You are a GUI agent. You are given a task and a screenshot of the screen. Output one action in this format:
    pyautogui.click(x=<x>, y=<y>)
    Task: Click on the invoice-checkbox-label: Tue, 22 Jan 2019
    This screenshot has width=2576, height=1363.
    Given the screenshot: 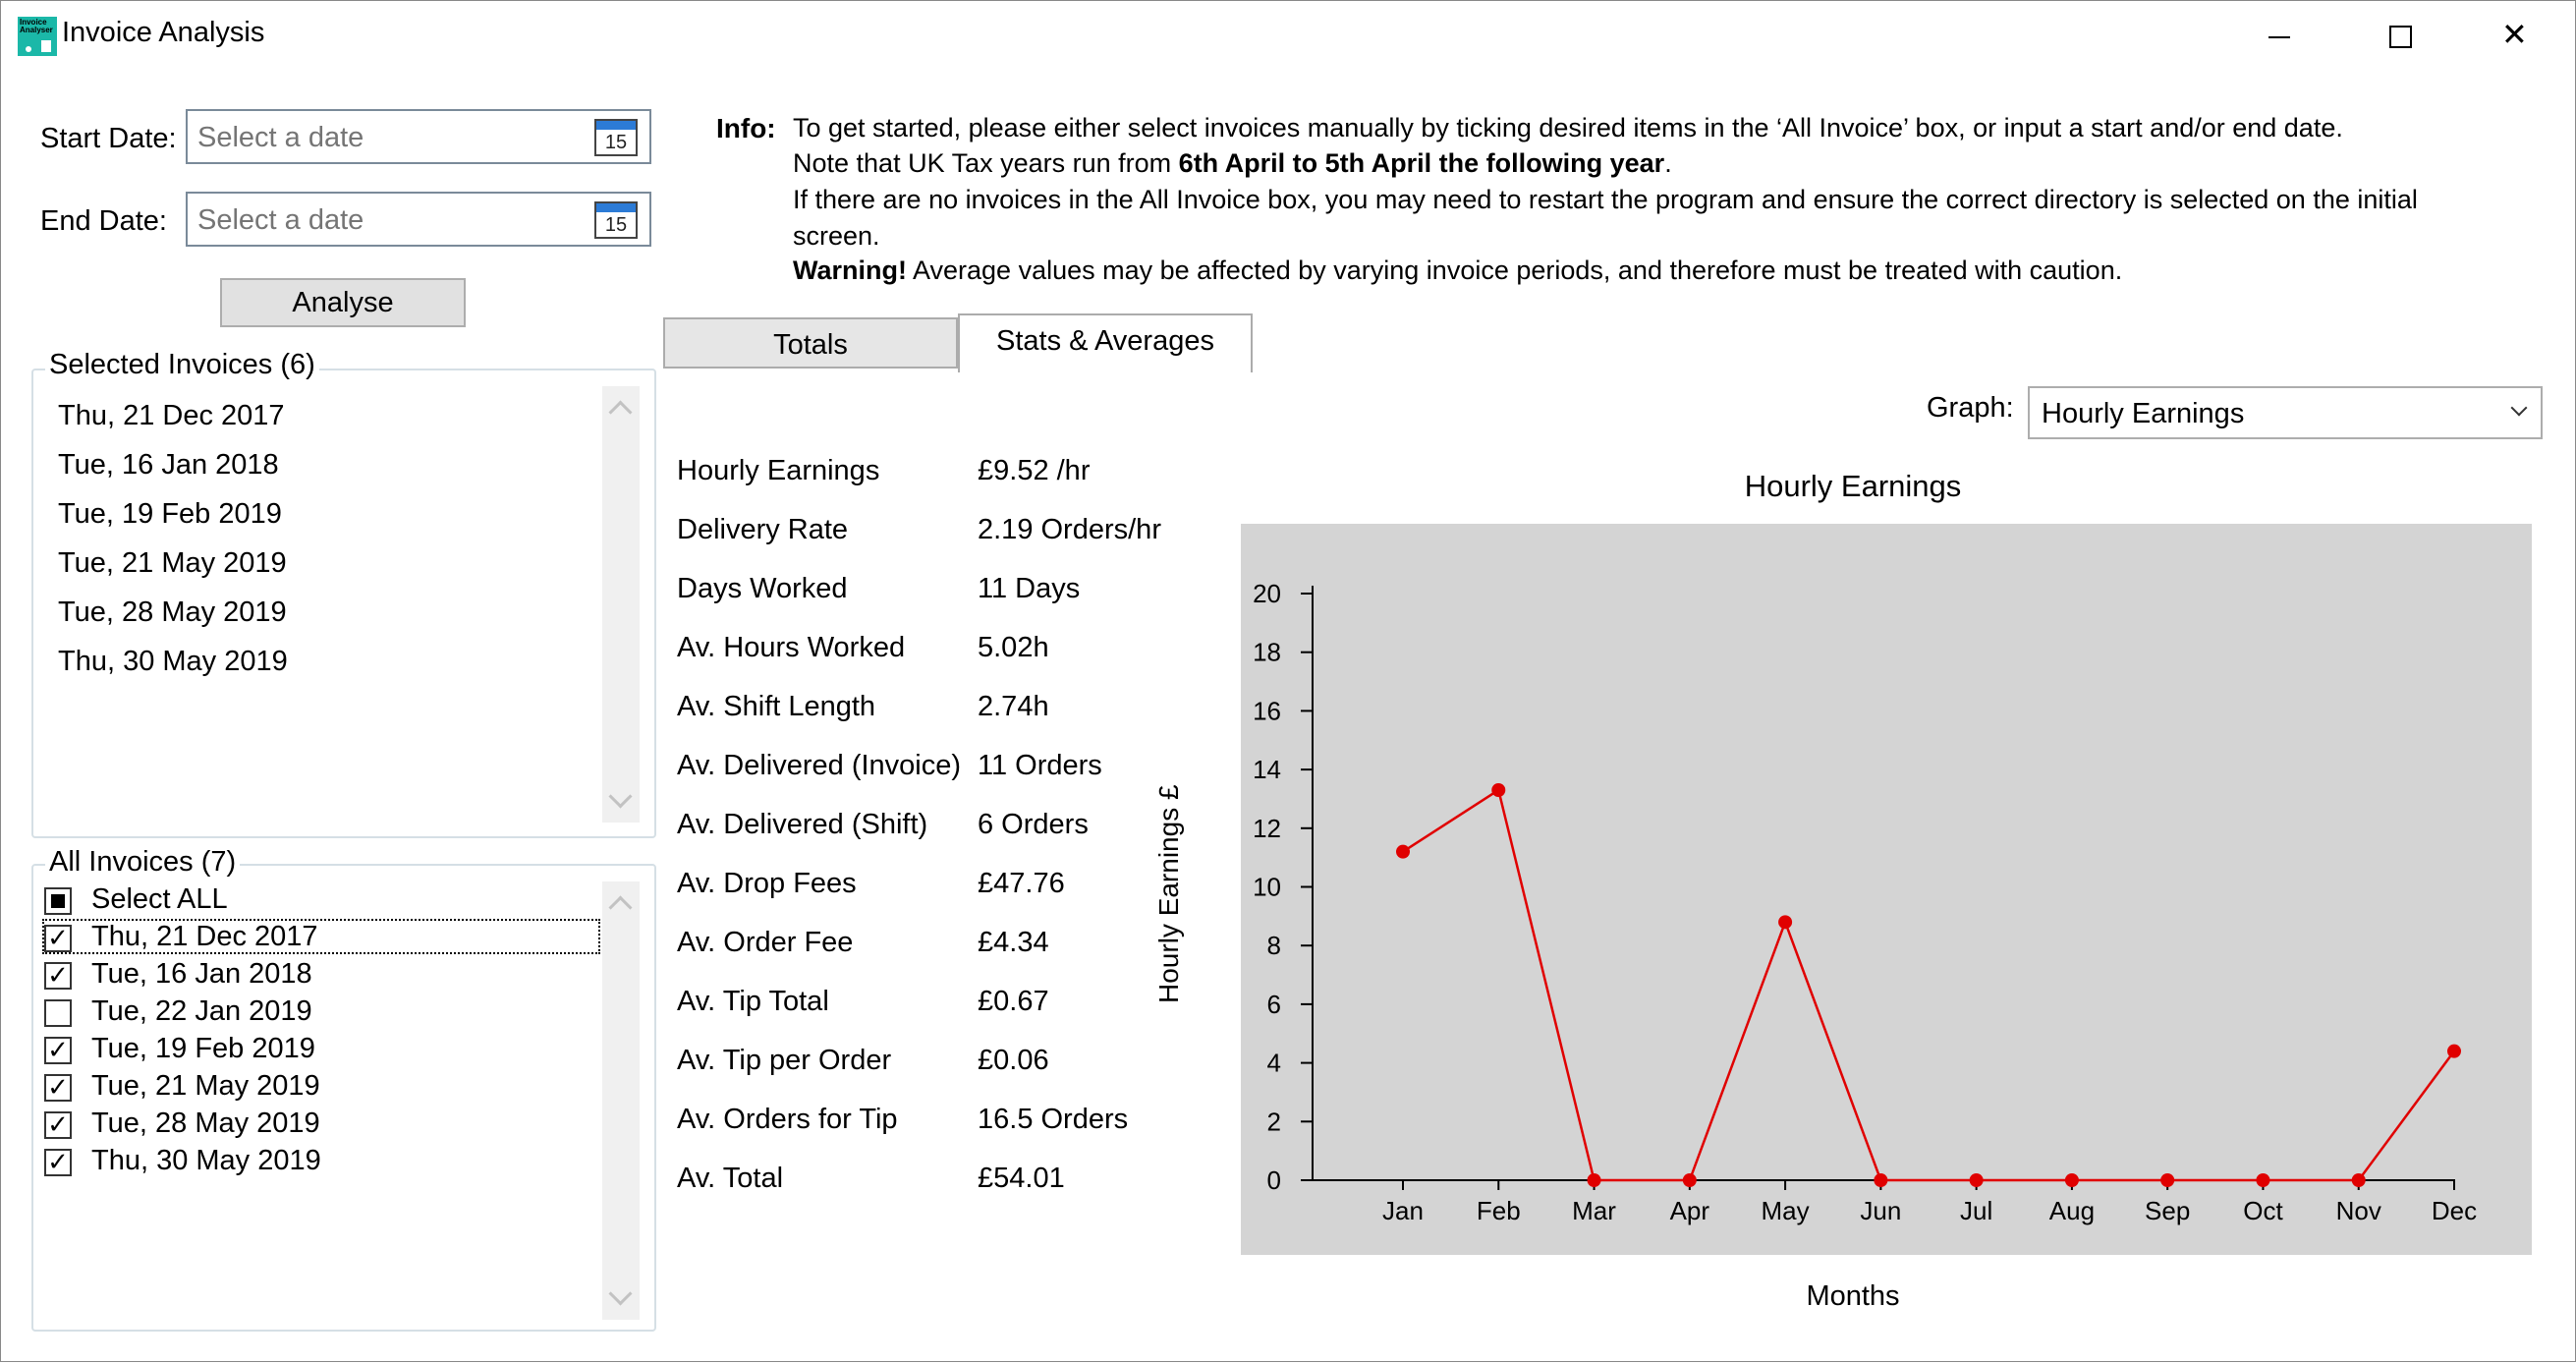 What is the action you would take?
    pyautogui.click(x=201, y=1011)
    